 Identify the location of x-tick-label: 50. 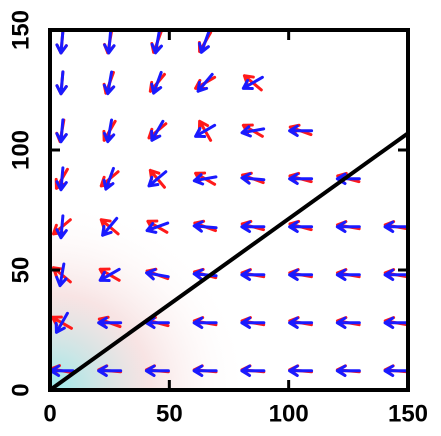
(169, 413).